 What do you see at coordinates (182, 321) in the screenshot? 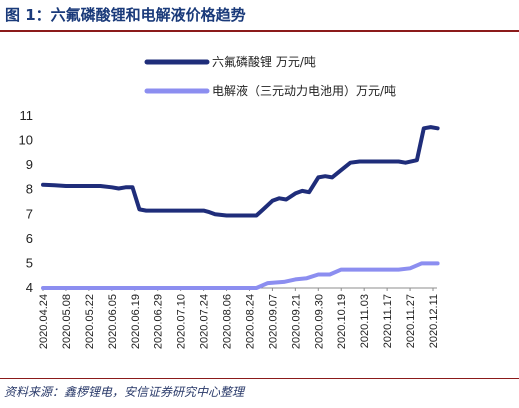
I see `x-tick-label: 2020.07.10` at bounding box center [182, 321].